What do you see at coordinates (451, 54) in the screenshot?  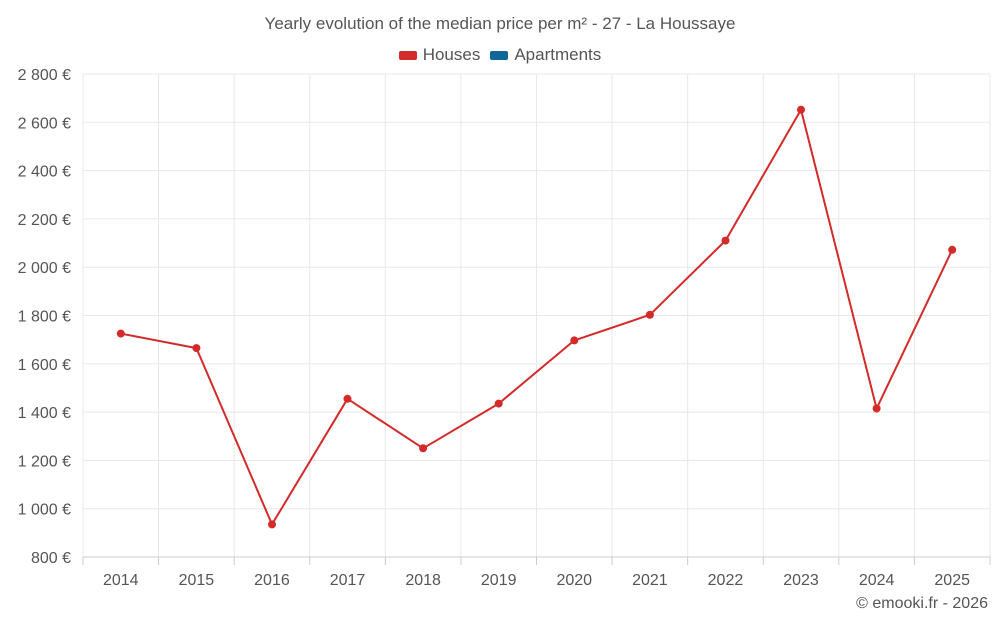 I see `legend-label-houses: Houses` at bounding box center [451, 54].